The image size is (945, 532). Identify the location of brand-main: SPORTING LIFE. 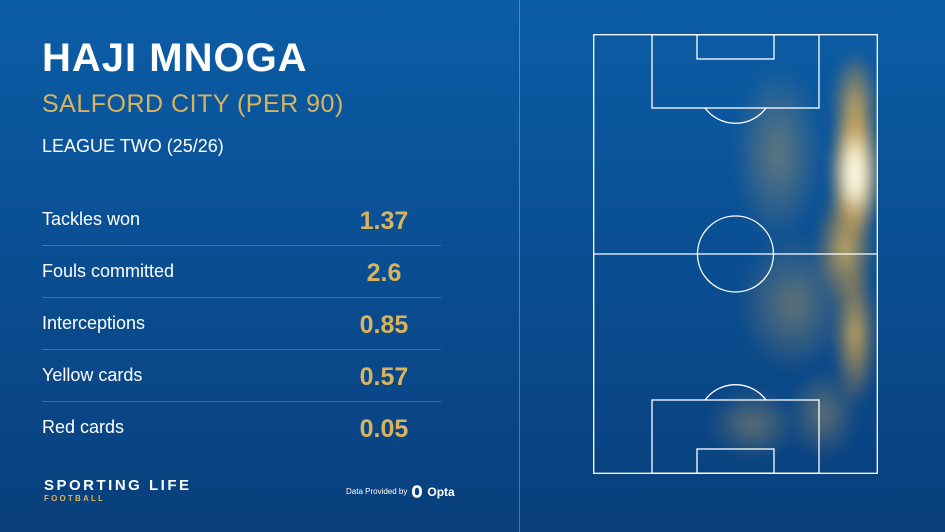
(118, 485).